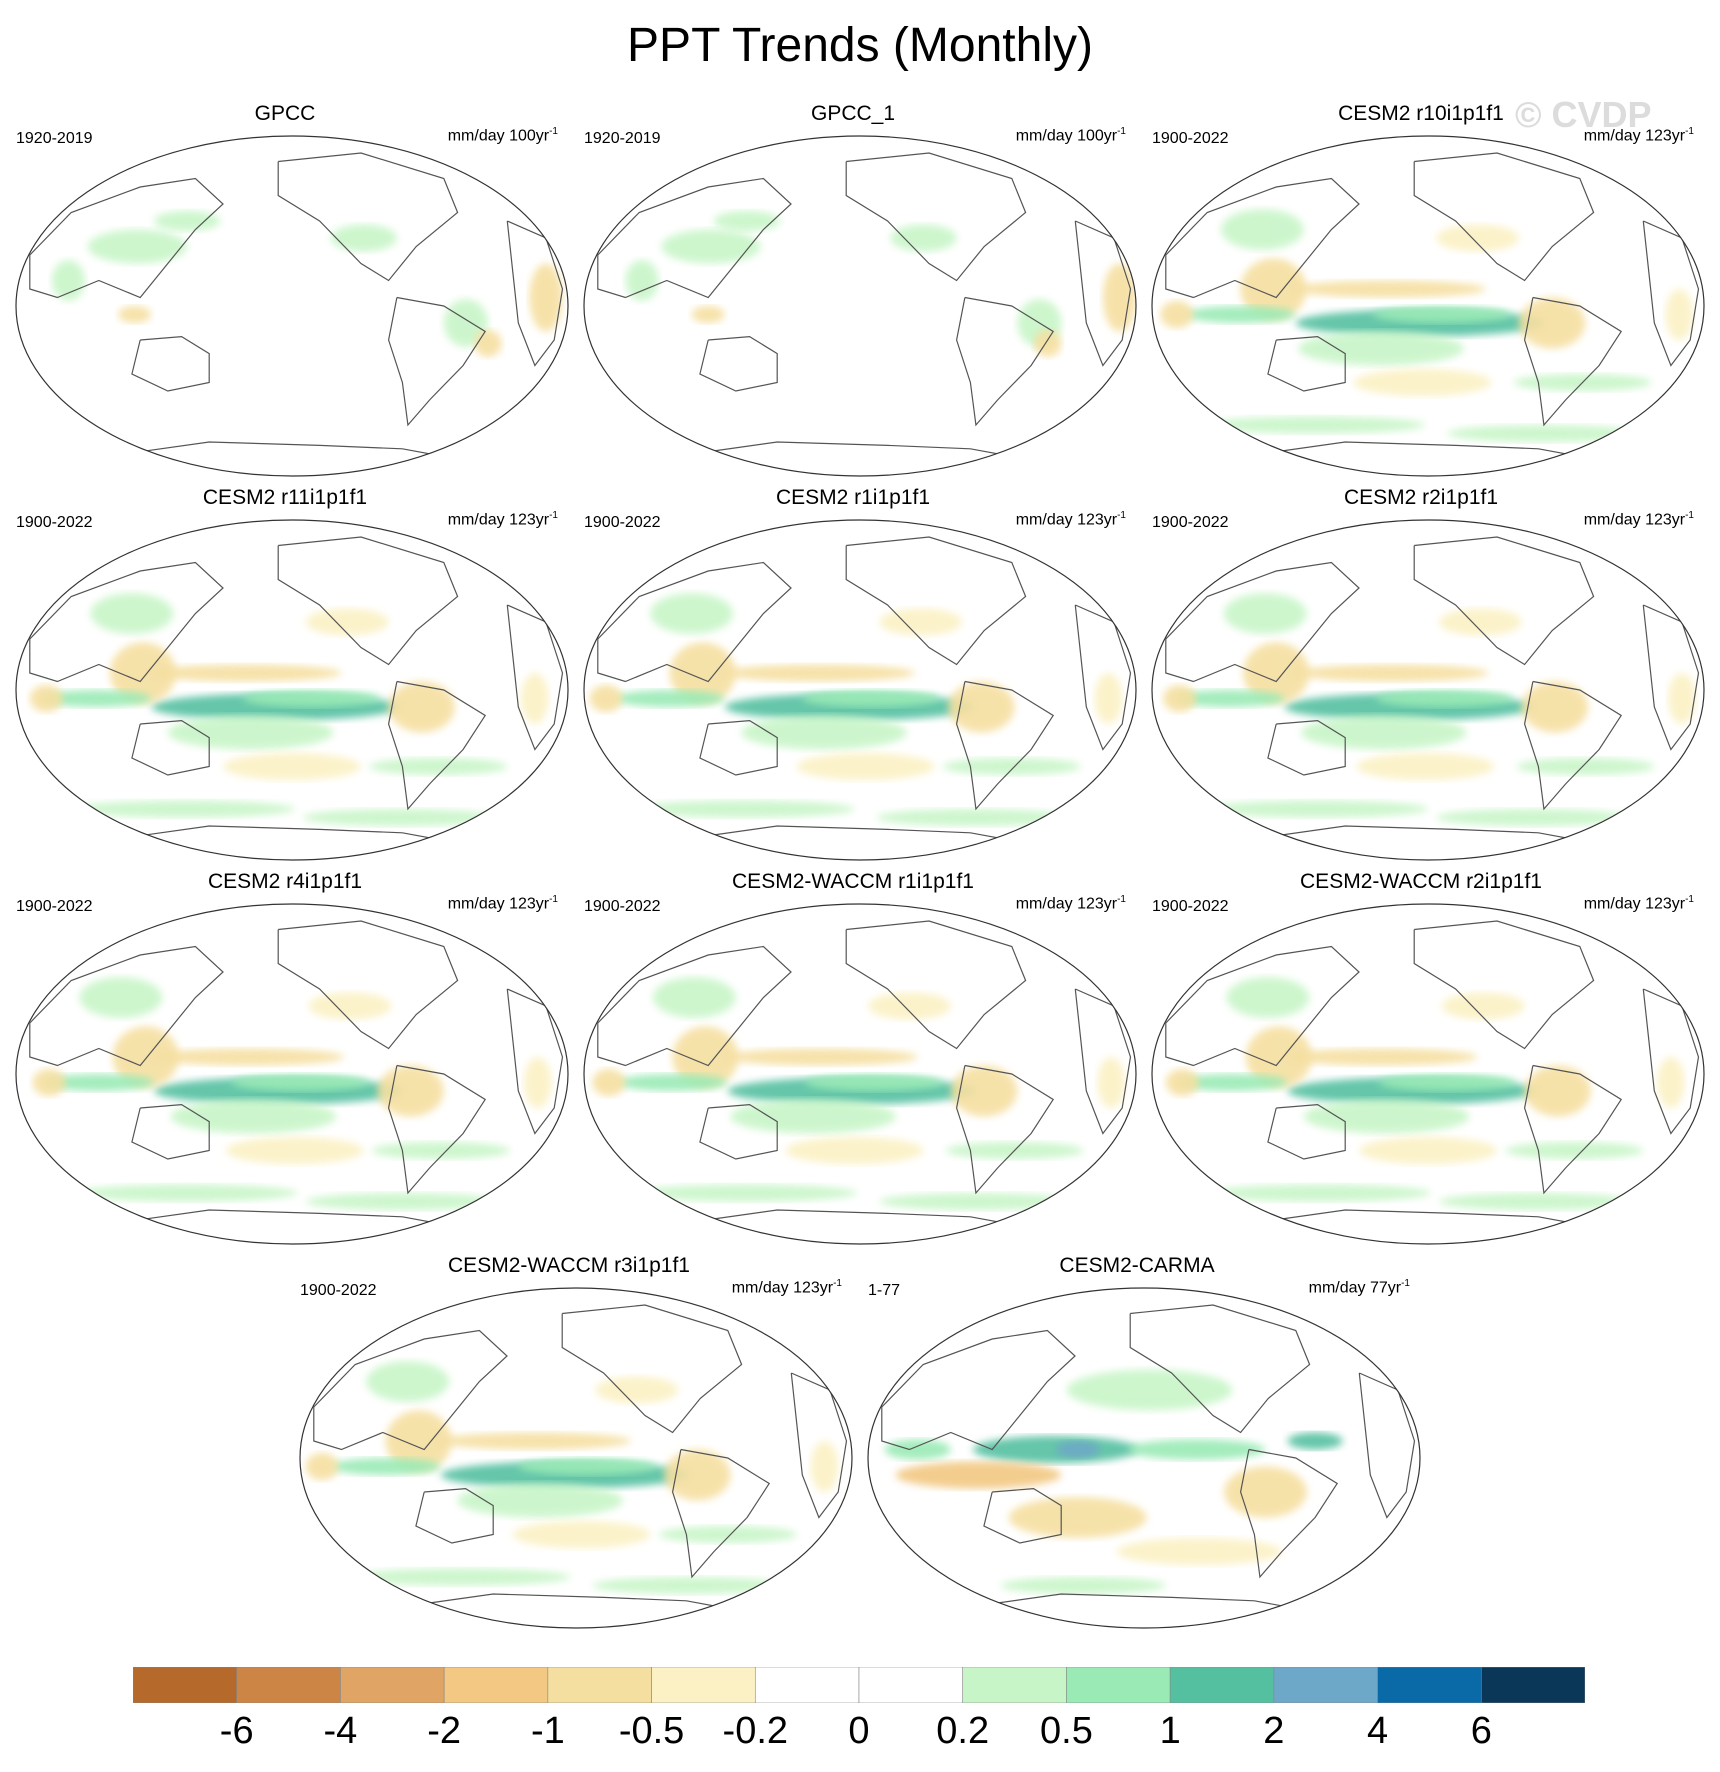 Image resolution: width=1720 pixels, height=1772 pixels. What do you see at coordinates (853, 497) in the screenshot?
I see `panel-title: CESM2 r1i1p1f1` at bounding box center [853, 497].